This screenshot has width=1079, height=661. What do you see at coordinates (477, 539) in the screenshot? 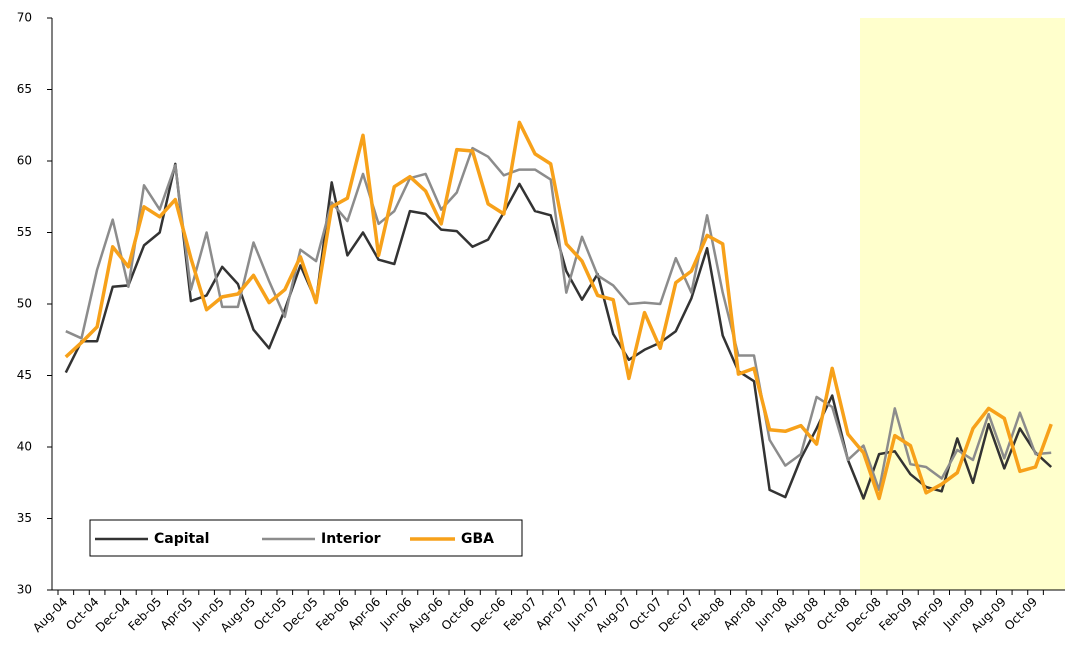
I see `legend-label: GBA` at bounding box center [477, 539].